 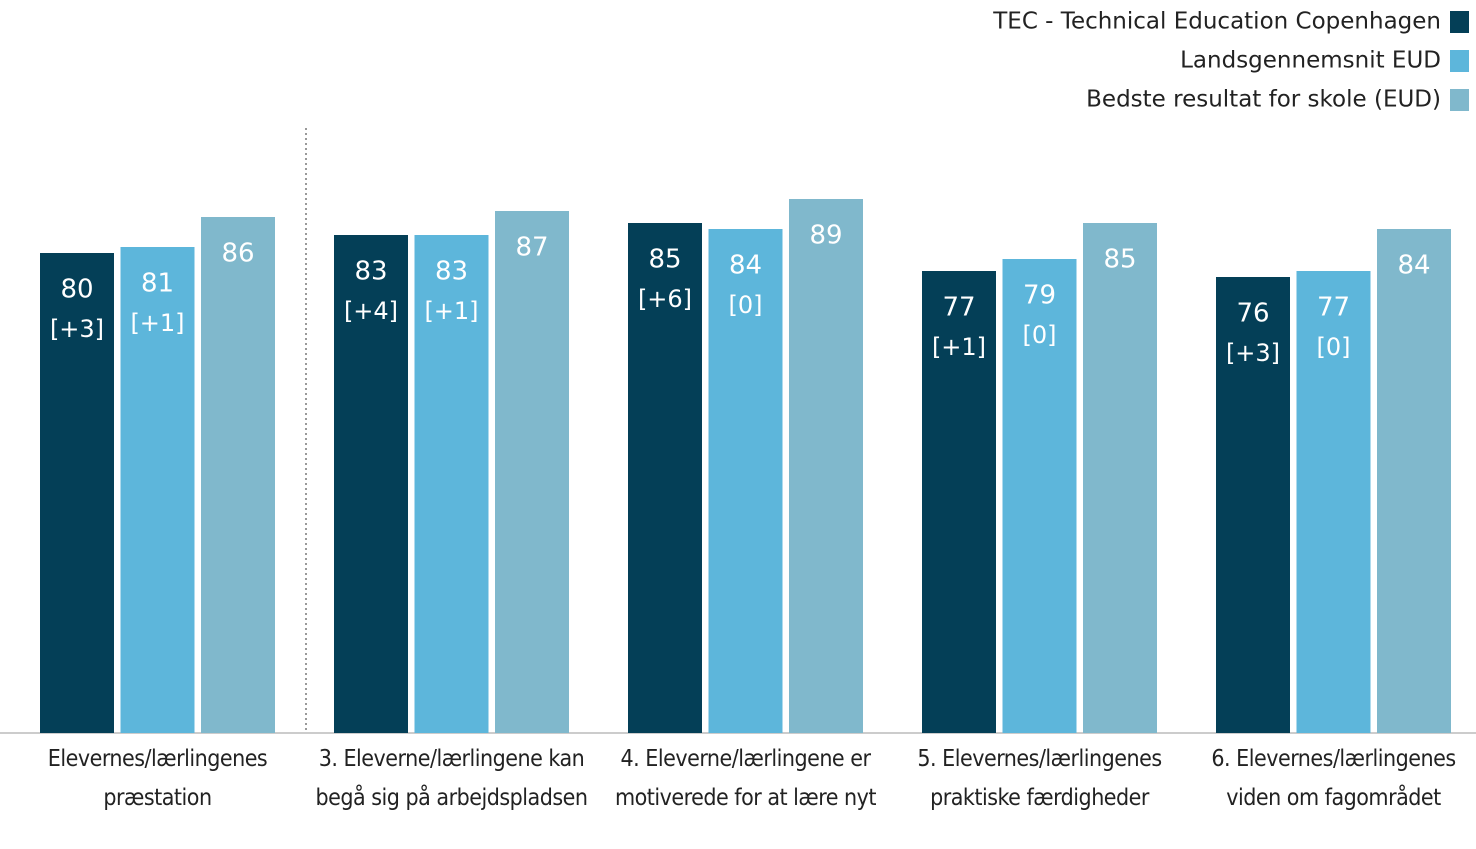 I want to click on legend-label: TEC - Technical Education Copenhagen, so click(x=1216, y=22).